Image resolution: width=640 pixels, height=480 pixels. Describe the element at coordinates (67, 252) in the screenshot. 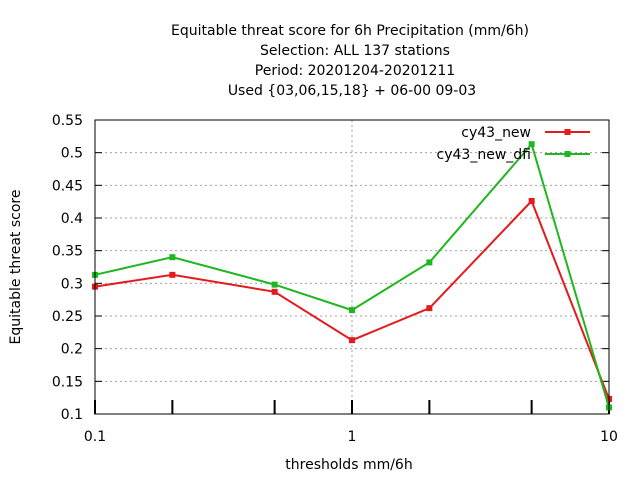

I see `y-tick-label: 0.35` at that location.